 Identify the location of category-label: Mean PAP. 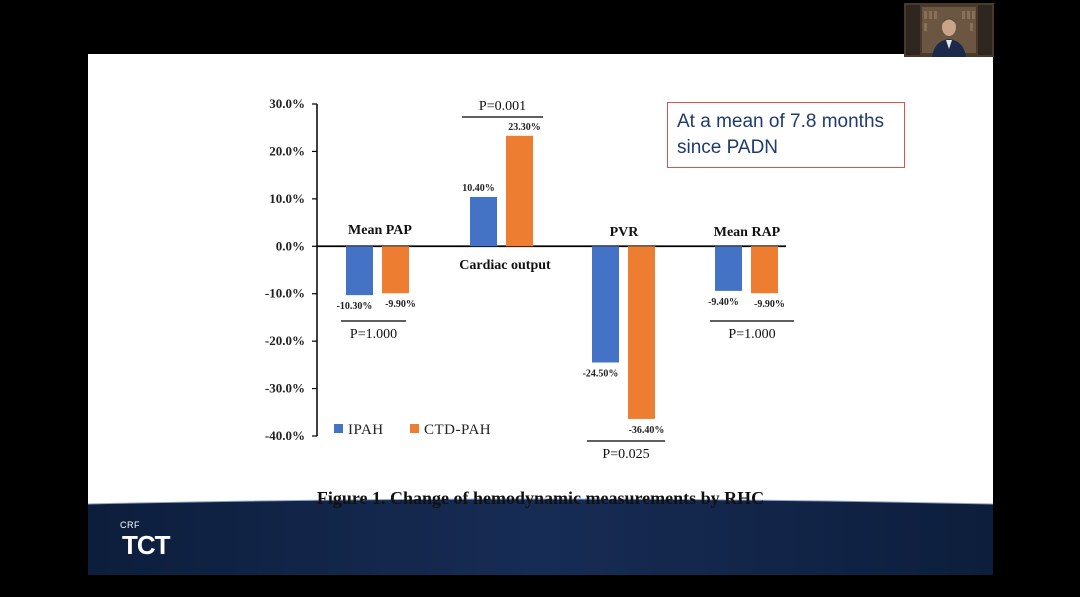
(380, 230).